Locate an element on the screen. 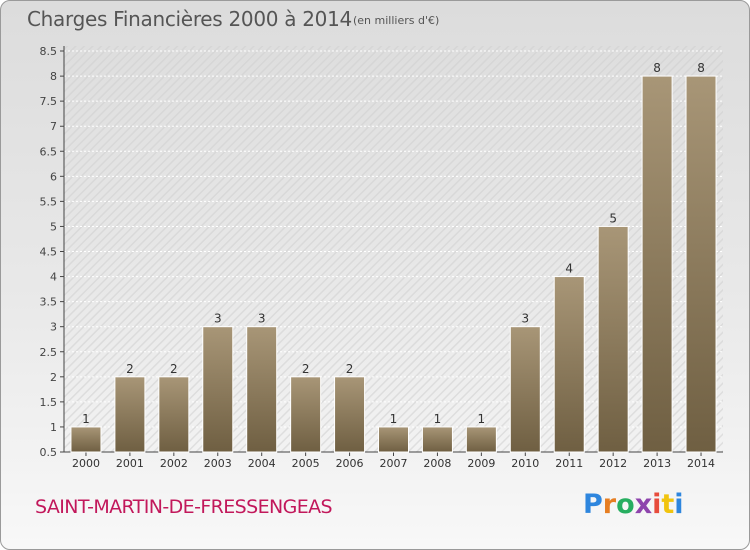 Image resolution: width=750 pixels, height=550 pixels. bar-2008 is located at coordinates (437, 439).